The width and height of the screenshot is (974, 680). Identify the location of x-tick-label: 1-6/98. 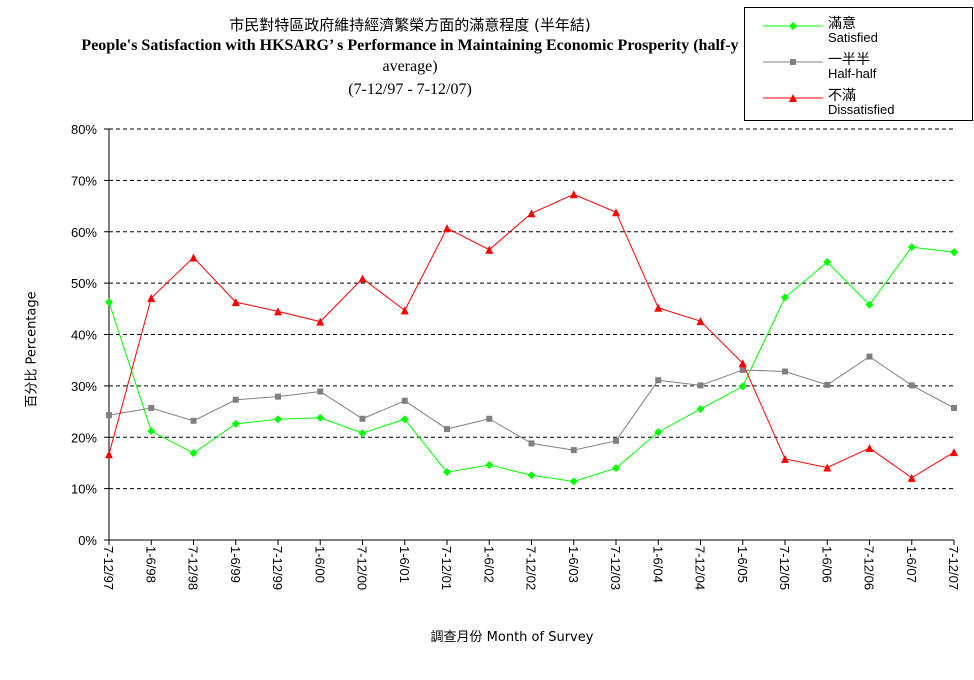
(150, 564).